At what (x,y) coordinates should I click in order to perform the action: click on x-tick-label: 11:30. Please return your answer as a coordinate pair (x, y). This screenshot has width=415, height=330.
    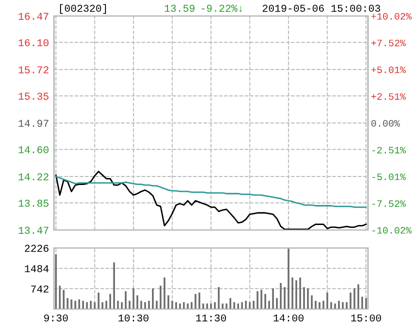
    Looking at the image, I should click on (211, 318).